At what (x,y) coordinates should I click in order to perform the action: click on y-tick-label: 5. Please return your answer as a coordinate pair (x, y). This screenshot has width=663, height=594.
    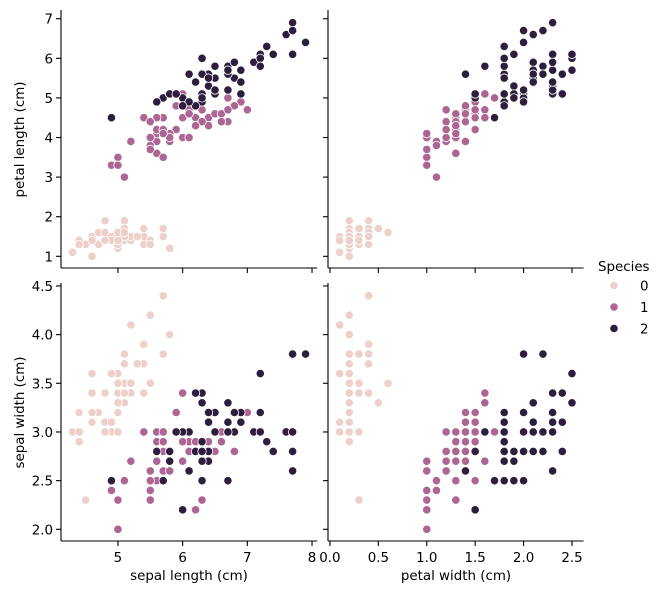
    Looking at the image, I should click on (48, 99).